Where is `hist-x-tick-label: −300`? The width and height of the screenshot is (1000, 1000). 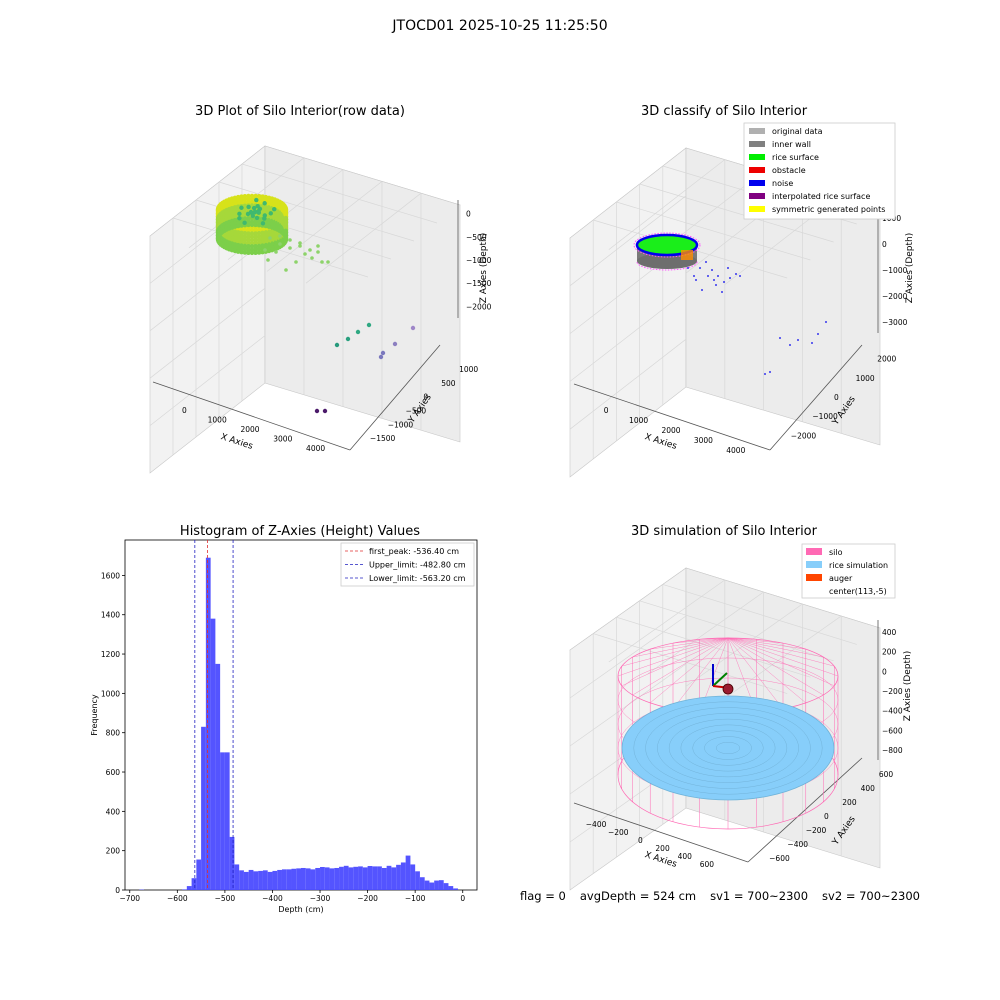 hist-x-tick-label: −300 is located at coordinates (320, 898).